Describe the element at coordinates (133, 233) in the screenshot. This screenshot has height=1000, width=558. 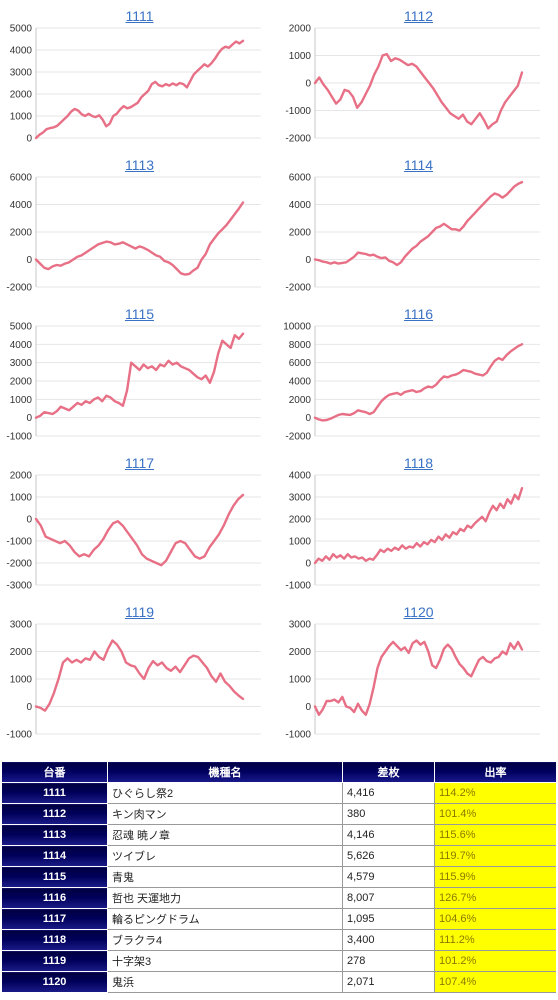
I see `line-chart: -2000 0 2000 4000 6000` at that location.